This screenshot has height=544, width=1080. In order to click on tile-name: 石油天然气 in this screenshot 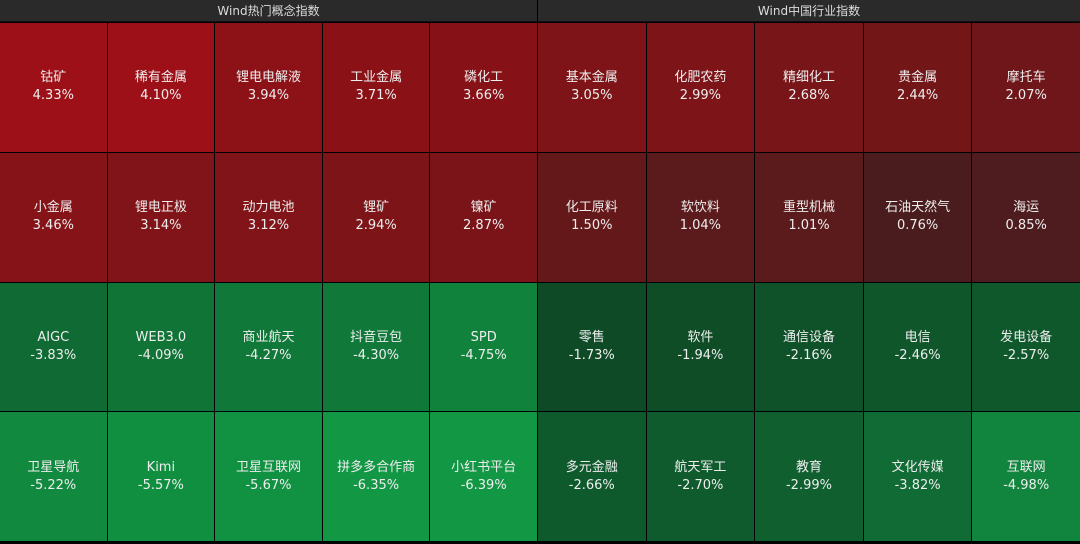, I will do `click(918, 208)`.